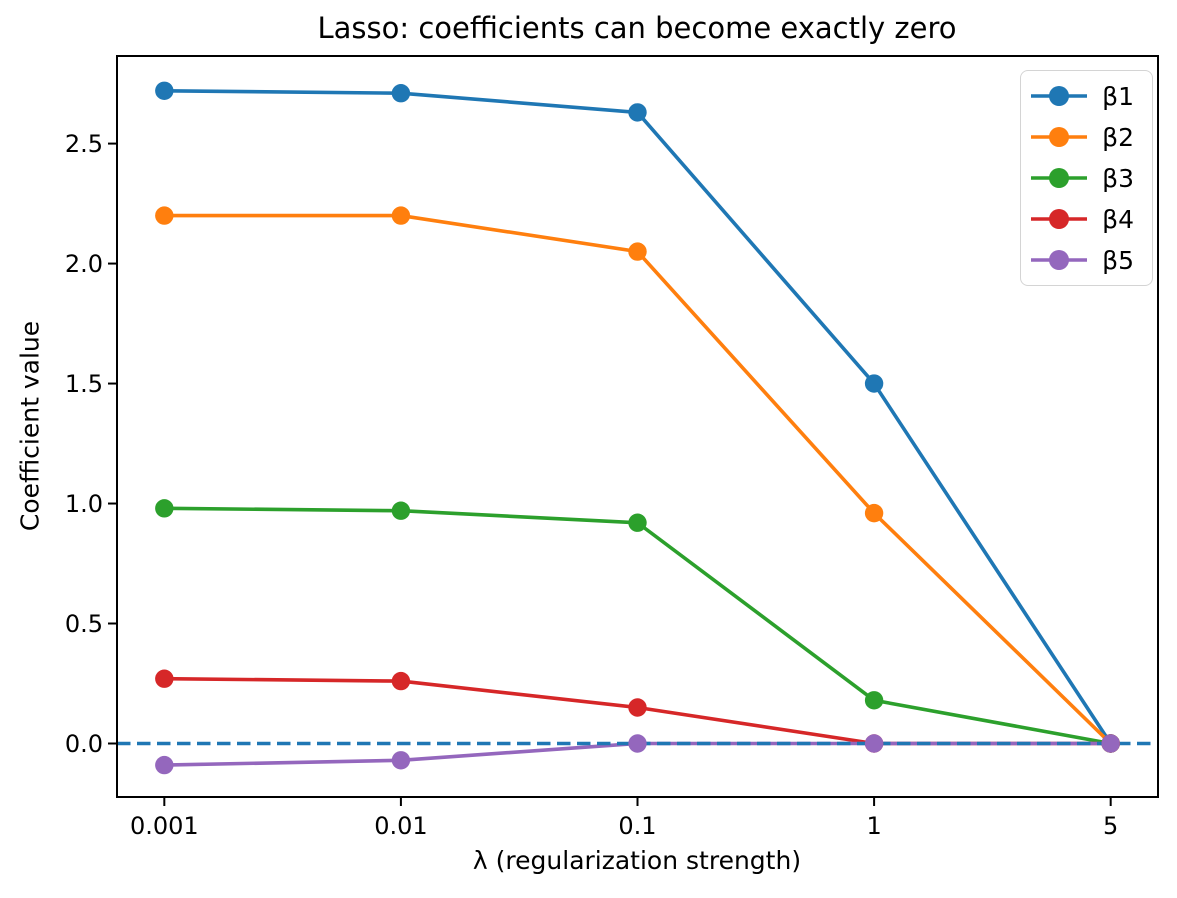 The height and width of the screenshot is (898, 1177). I want to click on legend-label: β3, so click(1118, 178).